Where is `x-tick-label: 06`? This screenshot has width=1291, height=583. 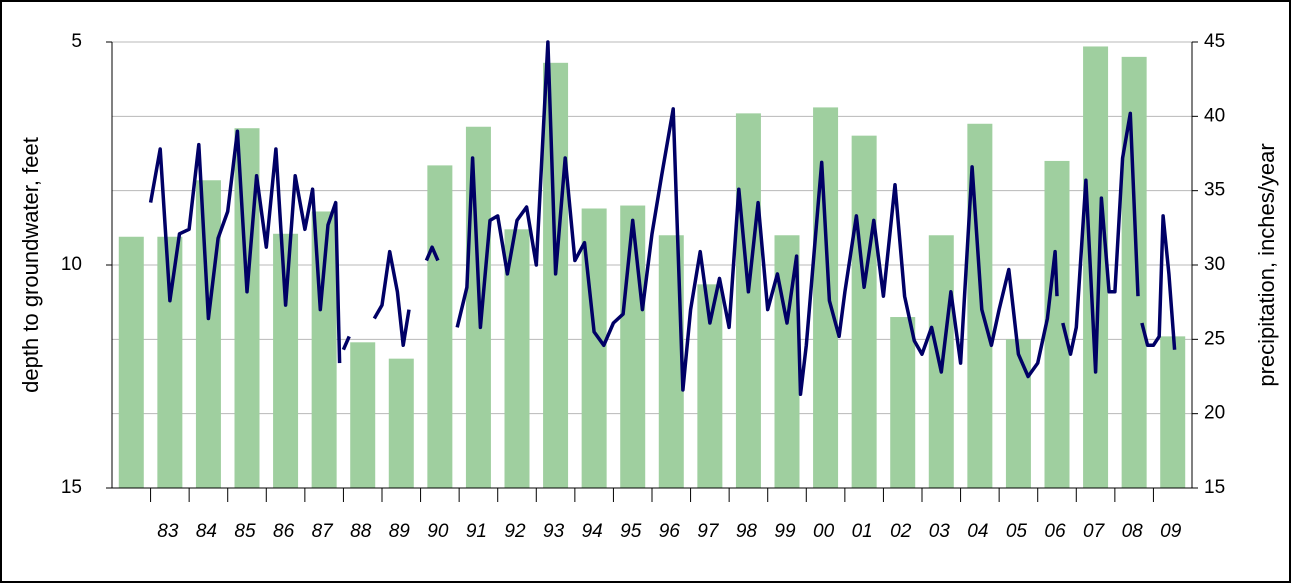
x-tick-label: 06 is located at coordinates (1055, 531).